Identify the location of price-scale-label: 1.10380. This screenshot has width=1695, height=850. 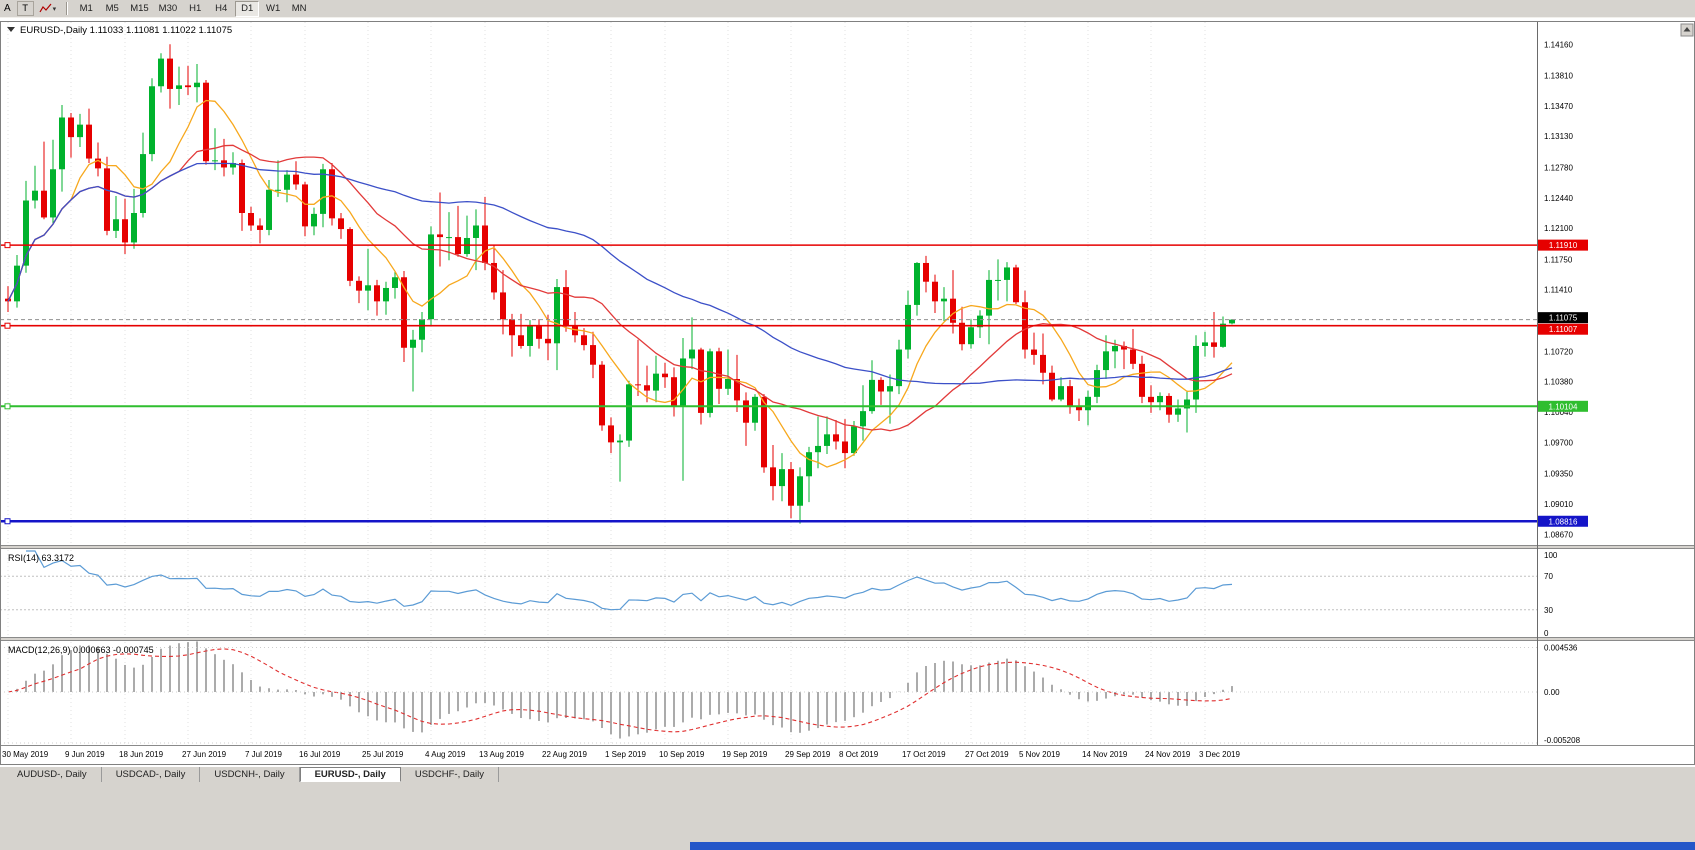
(1558, 382).